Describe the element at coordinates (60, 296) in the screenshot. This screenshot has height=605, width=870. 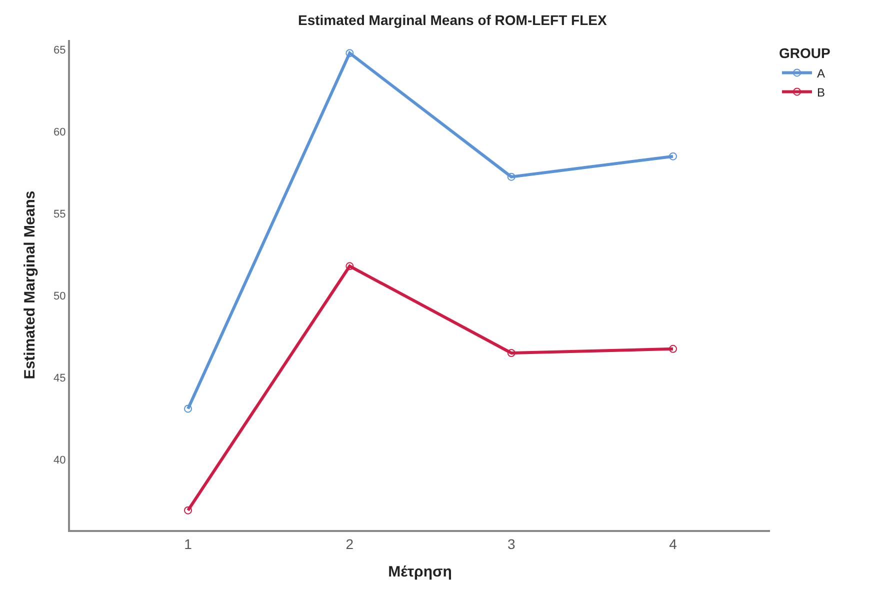
I see `y-tick-label: 50` at that location.